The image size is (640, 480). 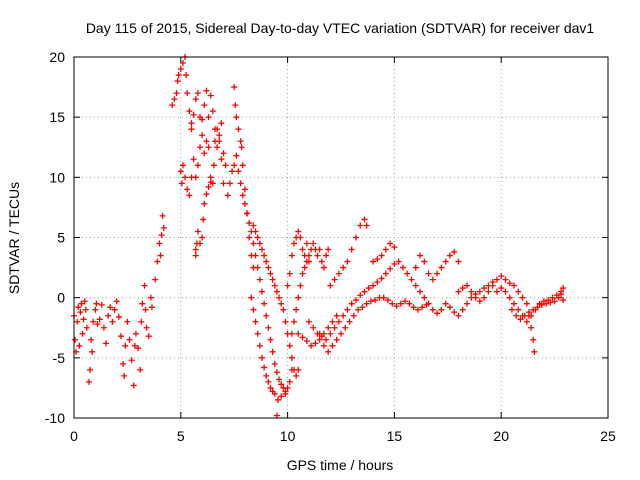 I want to click on x-tick-label: 0, so click(x=74, y=436).